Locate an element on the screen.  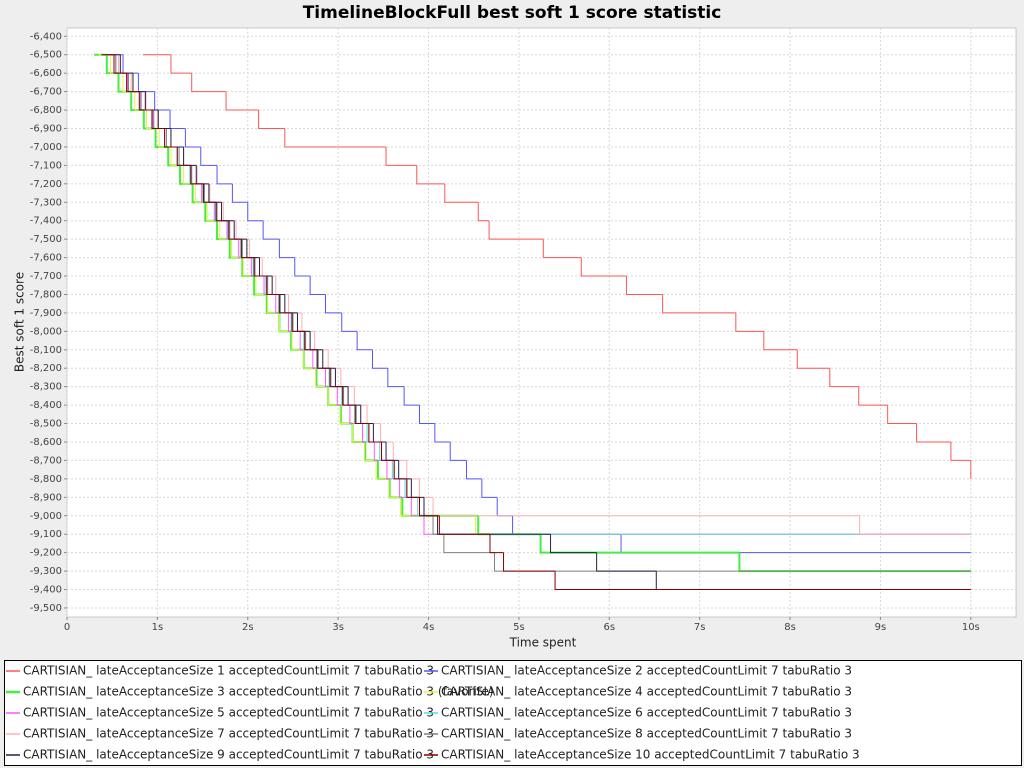
y-tick-label: -8,200 is located at coordinates (46, 368).